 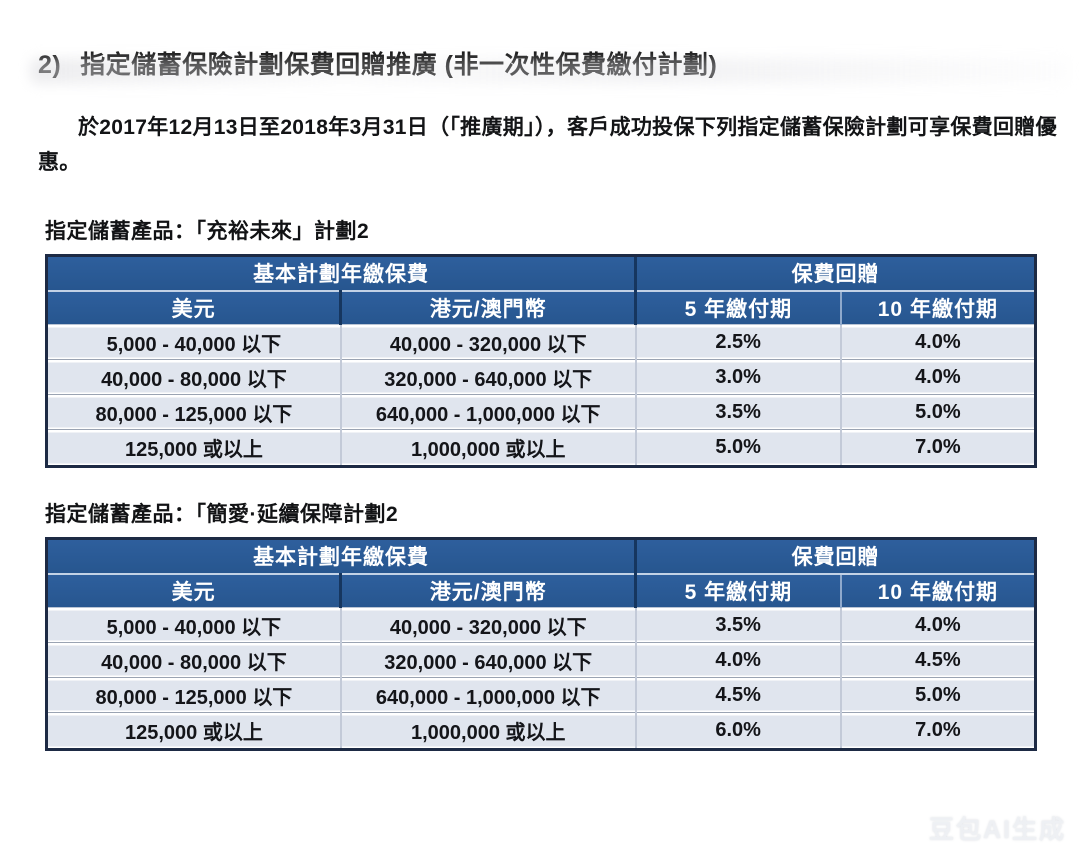 I want to click on table-2-column-header-row: 美元 港元/澳門幣 5 年繳付期 10 年繳付期, so click(x=541, y=591).